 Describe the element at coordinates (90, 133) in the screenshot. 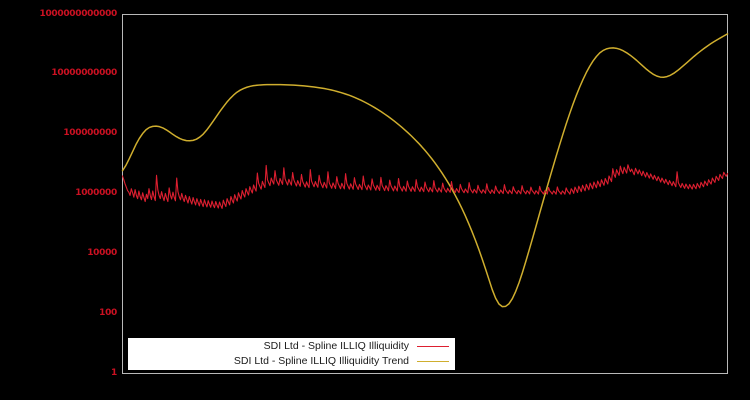

I see `y-tick-label: 100000000` at that location.